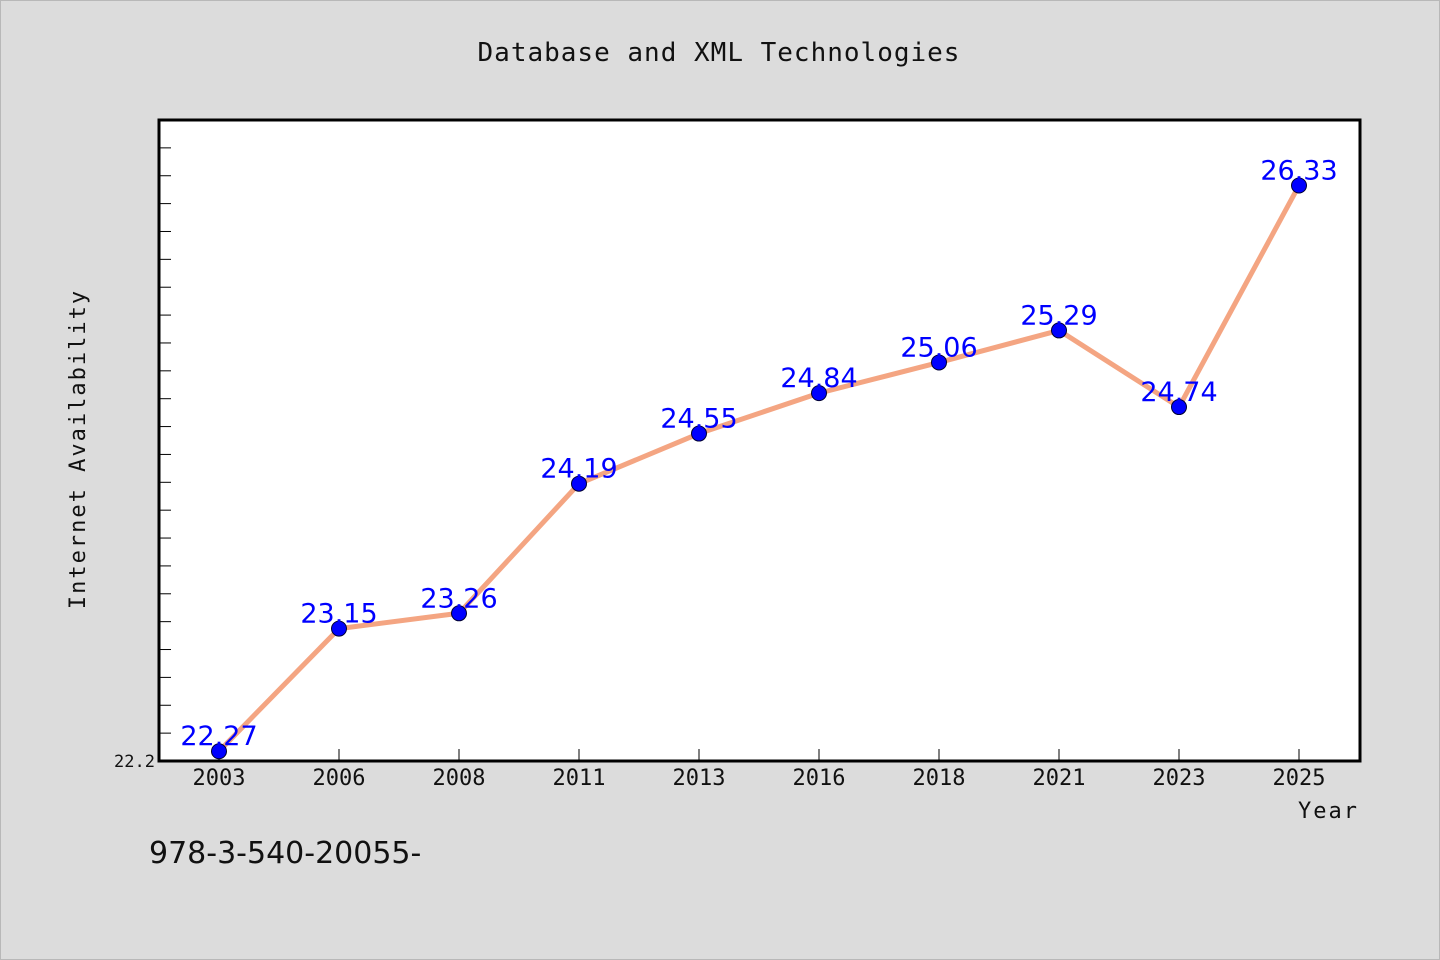  Describe the element at coordinates (219, 778) in the screenshot. I see `x-axis-tick-label: 2003` at that location.